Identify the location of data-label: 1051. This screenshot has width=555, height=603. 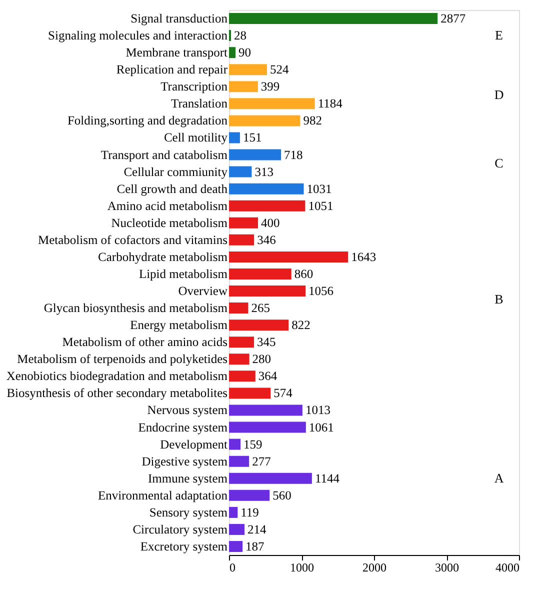
(321, 205).